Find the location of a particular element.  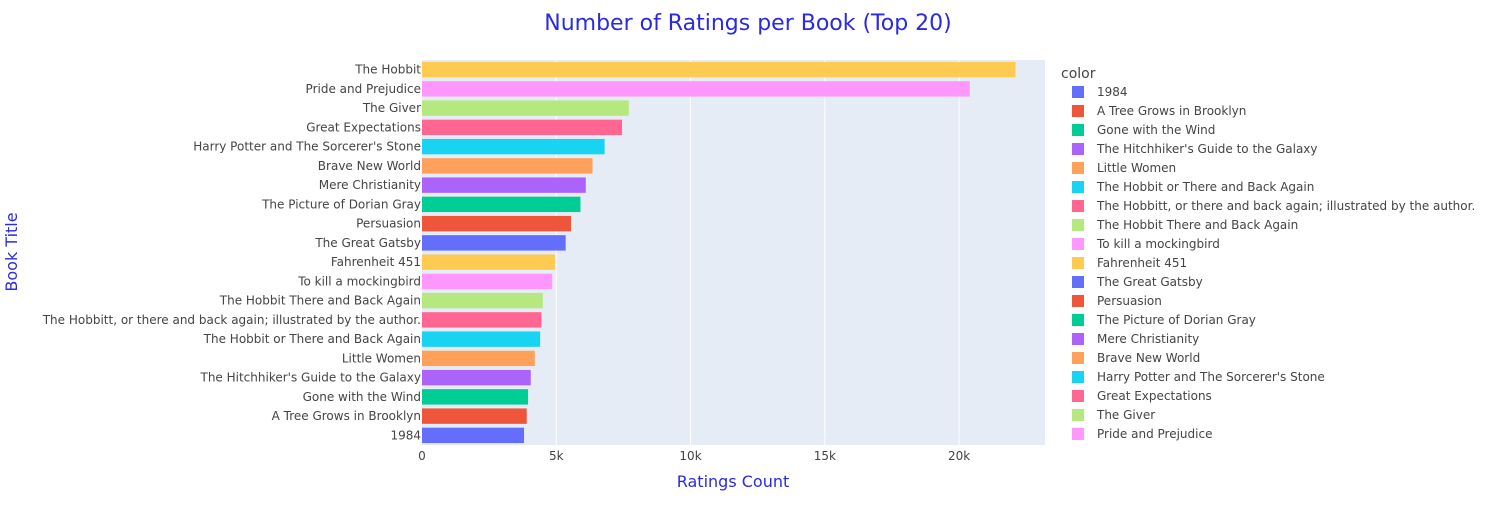

y-tick-label: The Great Gatsby is located at coordinates (367, 243).